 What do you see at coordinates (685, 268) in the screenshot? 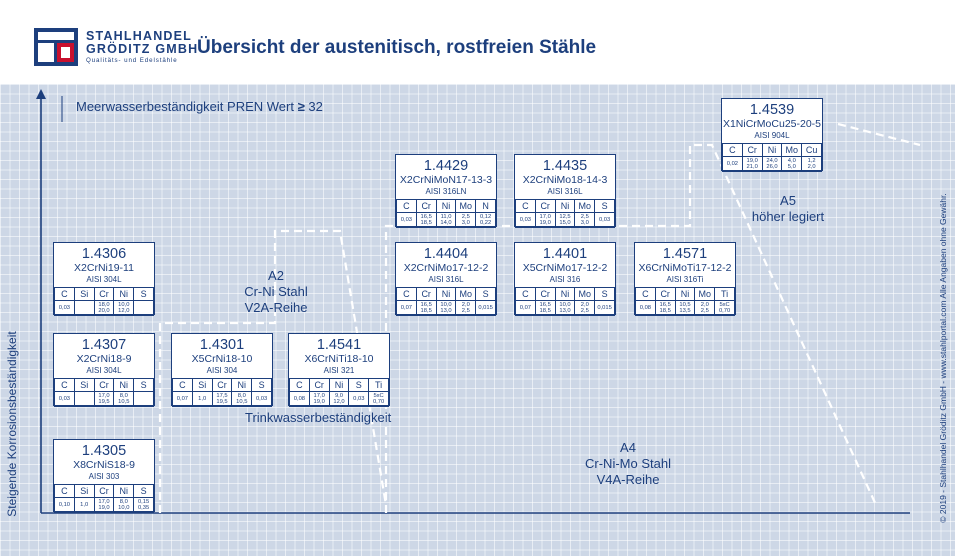
I see `material-designation: X6CrNiMoTi17-12-2` at bounding box center [685, 268].